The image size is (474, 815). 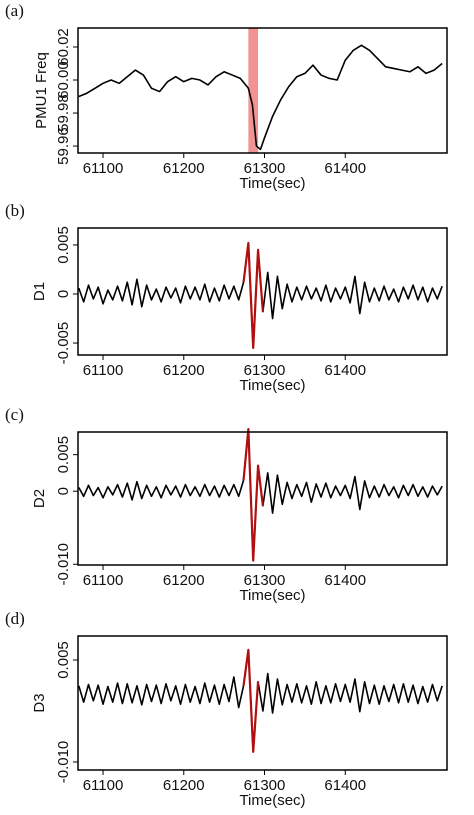 What do you see at coordinates (14, 10) in the screenshot?
I see `panel-label: (a)` at bounding box center [14, 10].